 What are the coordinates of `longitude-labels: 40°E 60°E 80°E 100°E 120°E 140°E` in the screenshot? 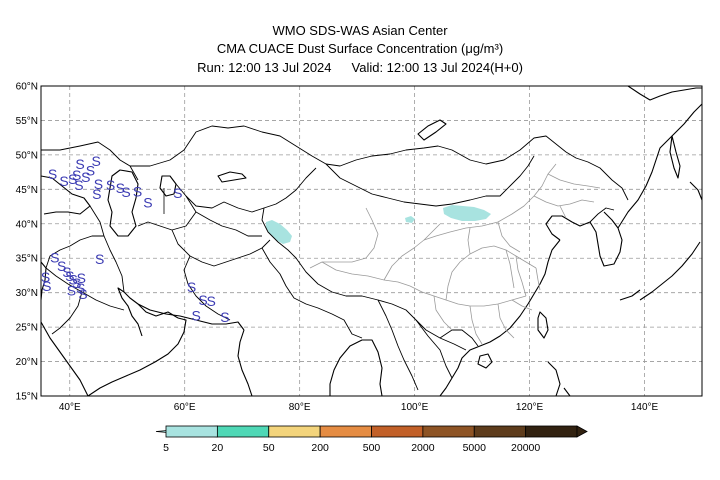 It's located at (359, 407).